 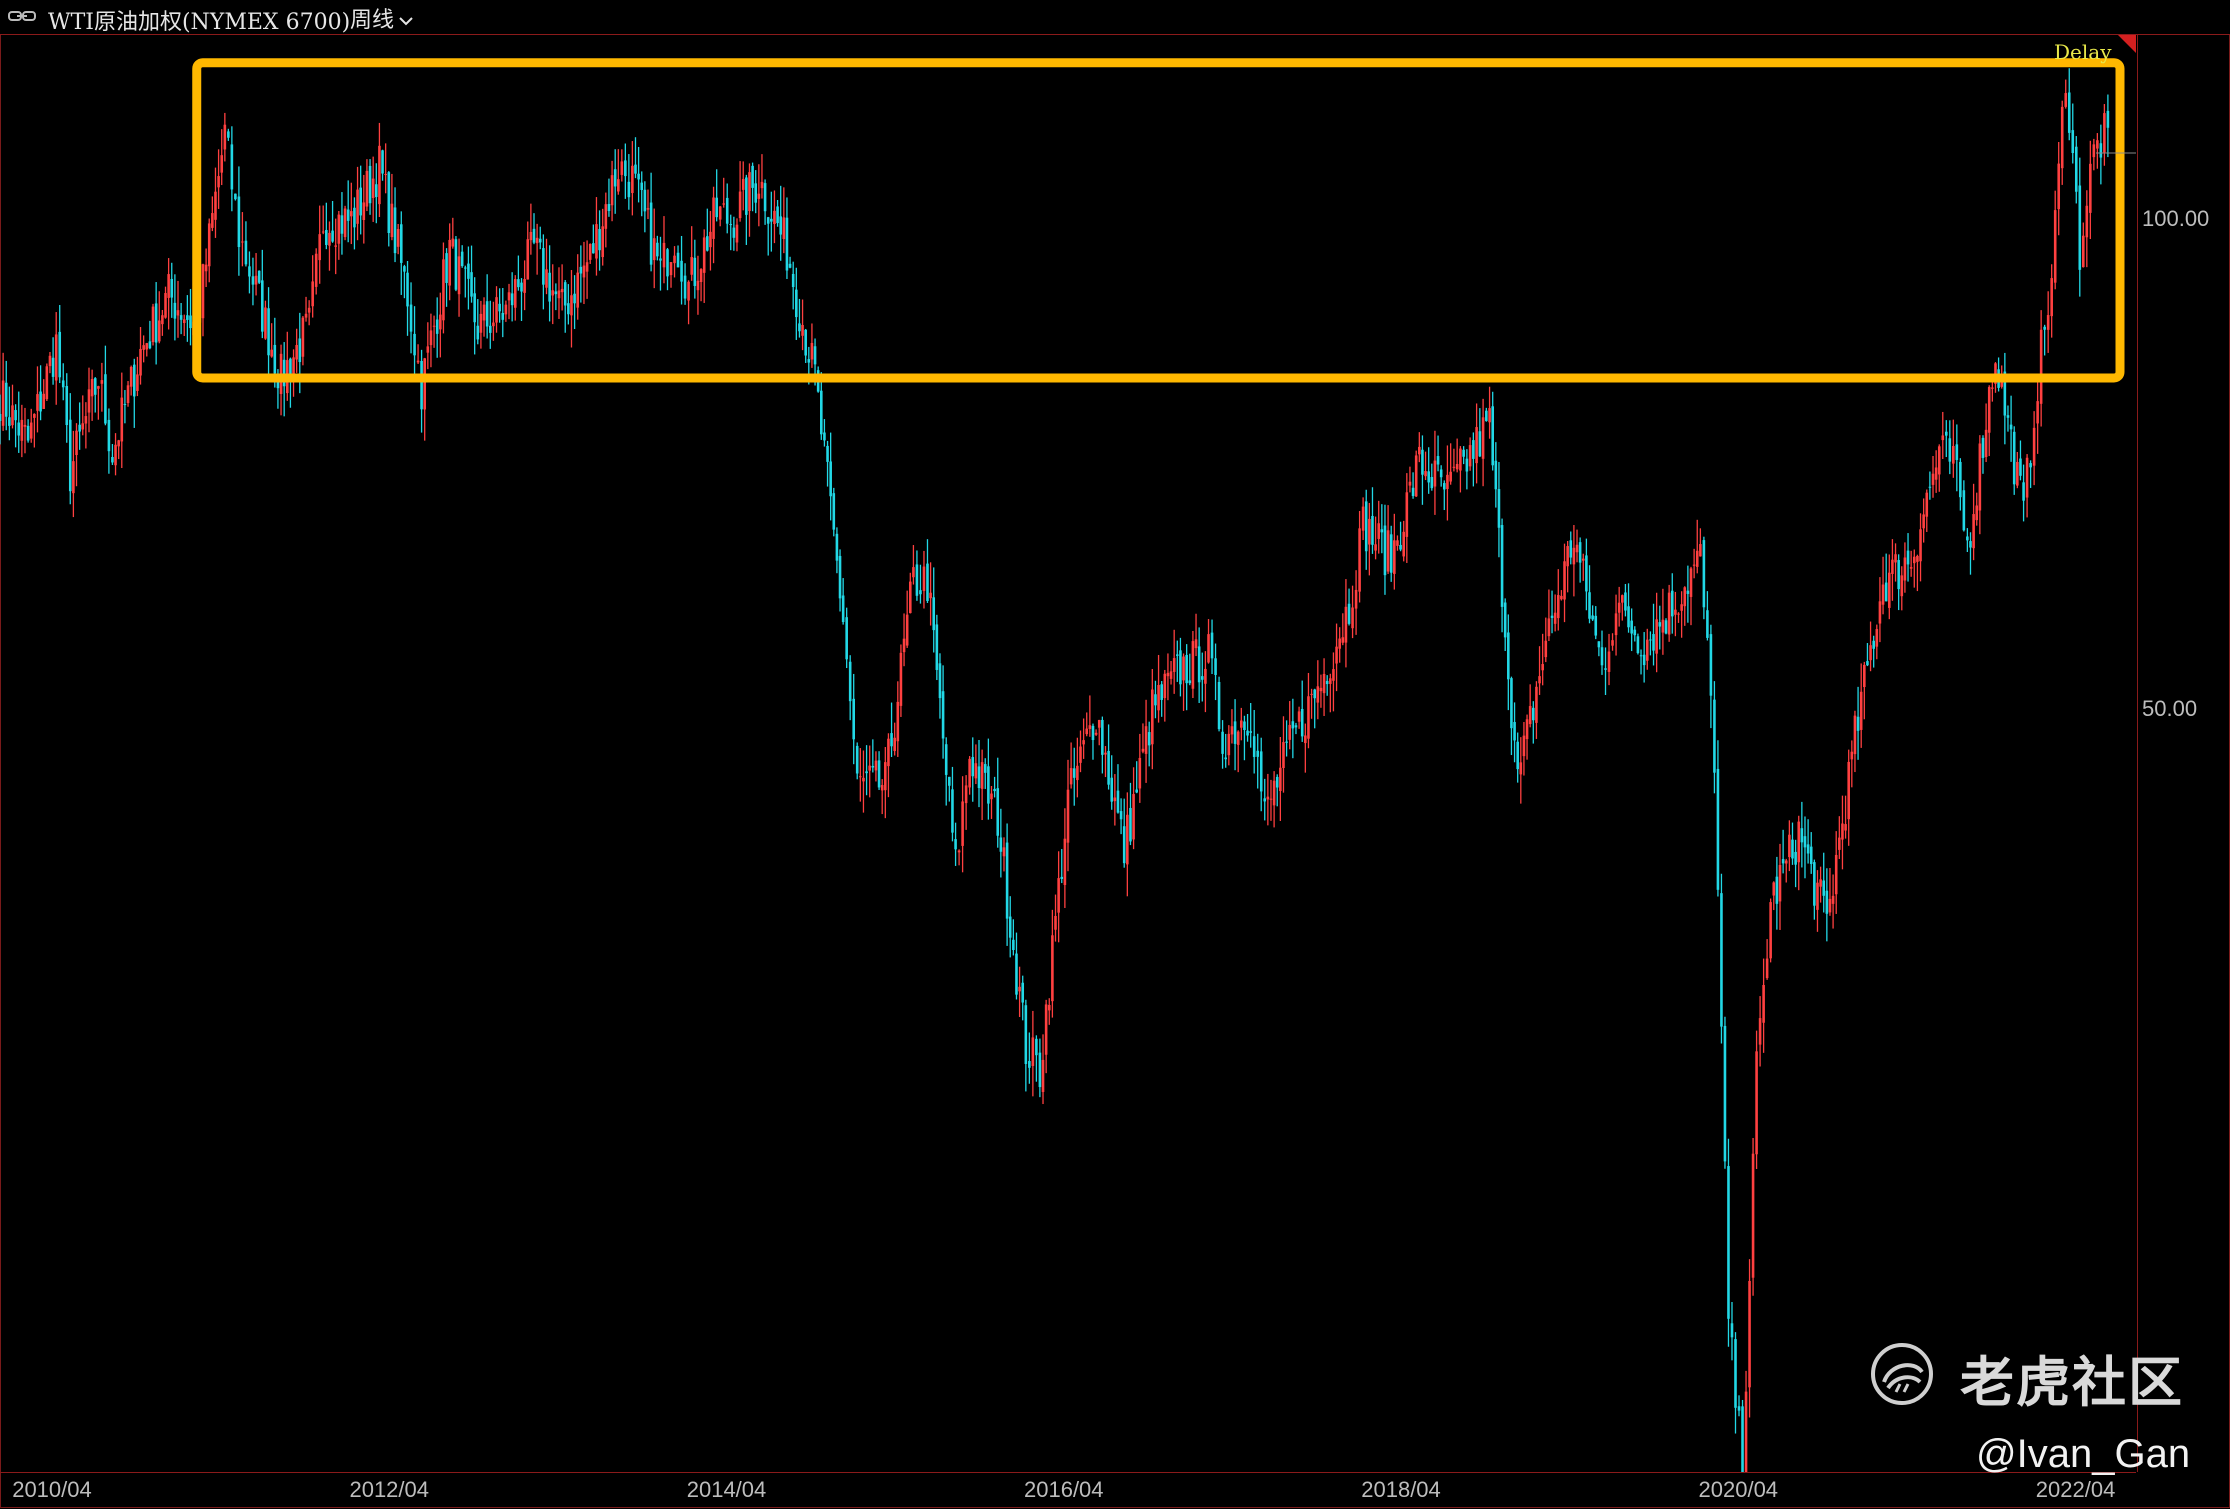 I want to click on price-axis: 100.00 50.00, so click(x=2183, y=753).